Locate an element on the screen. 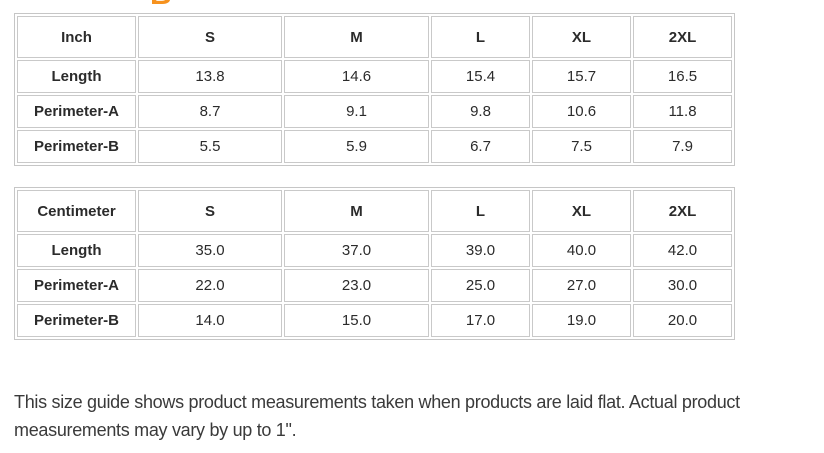 Image resolution: width=824 pixels, height=453 pixels. truncated-heading-glyph: B is located at coordinates (161, 4).